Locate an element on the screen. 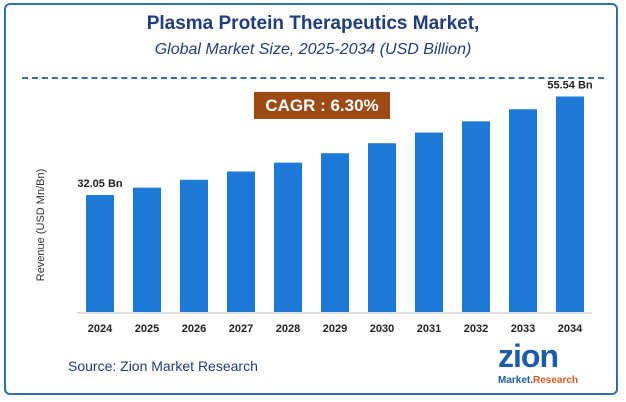  chart-title: Plasma Protein Therapeutics Market, is located at coordinates (313, 23).